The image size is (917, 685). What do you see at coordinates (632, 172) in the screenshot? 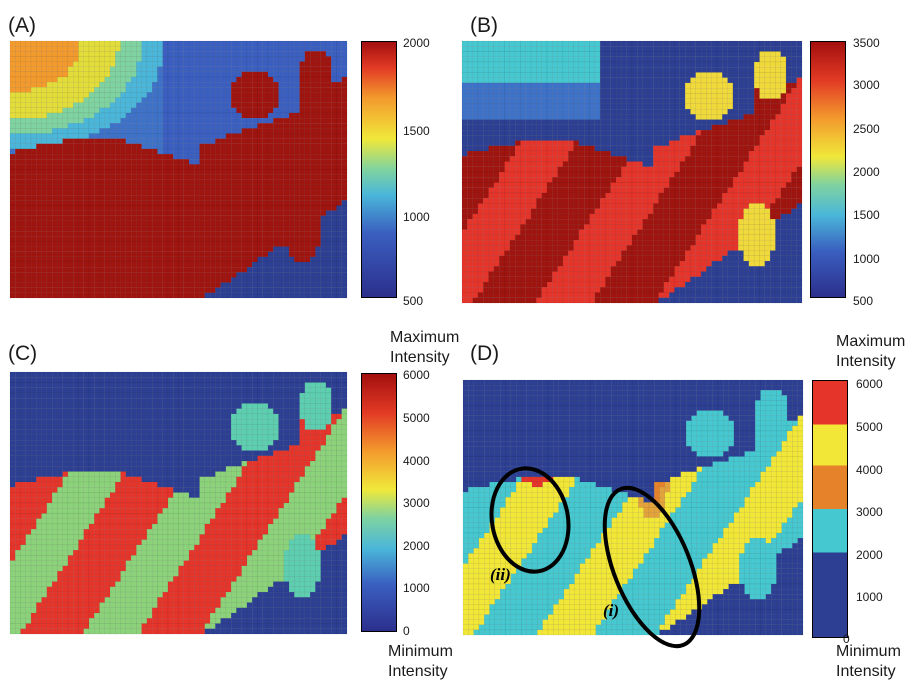
I see `heatmap-panel-b` at bounding box center [632, 172].